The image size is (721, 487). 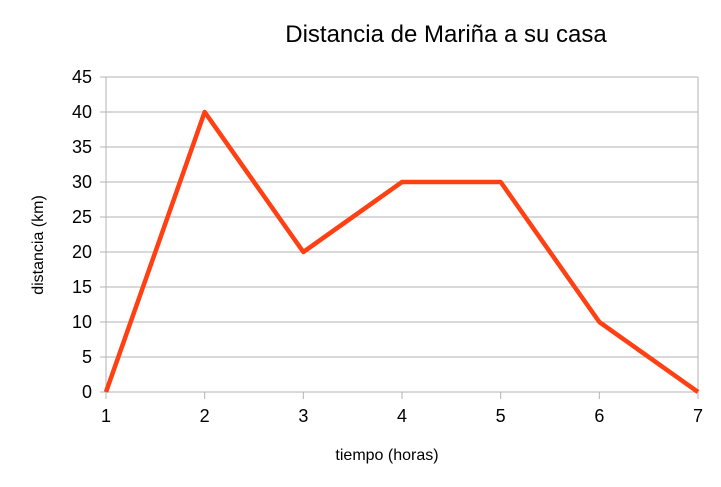 I want to click on y-tick-label-3: 15, so click(x=82, y=287).